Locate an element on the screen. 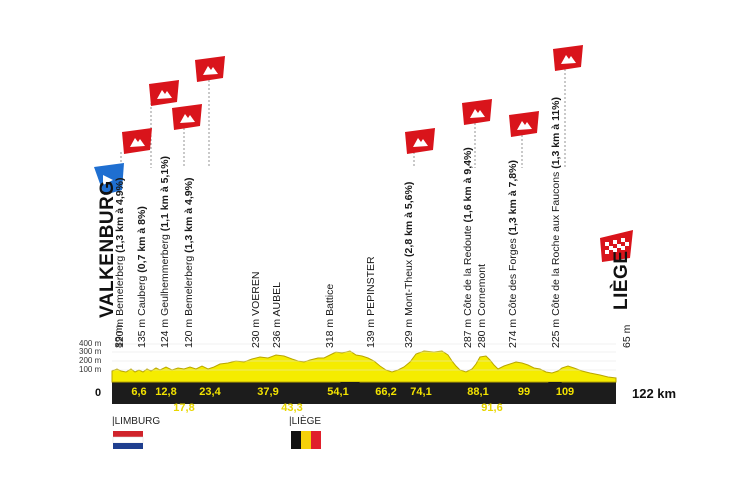 This screenshot has height=484, width=736. axis-tick: 400 m is located at coordinates (90, 343).